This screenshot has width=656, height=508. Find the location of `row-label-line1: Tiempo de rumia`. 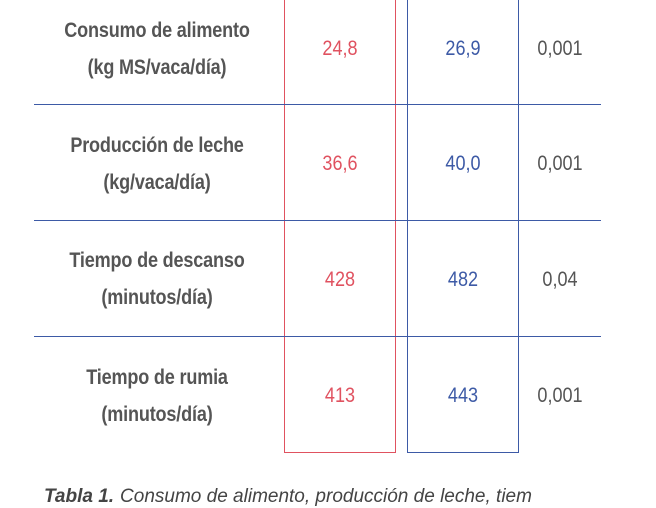

row-label-line1: Tiempo de rumia is located at coordinates (157, 377).